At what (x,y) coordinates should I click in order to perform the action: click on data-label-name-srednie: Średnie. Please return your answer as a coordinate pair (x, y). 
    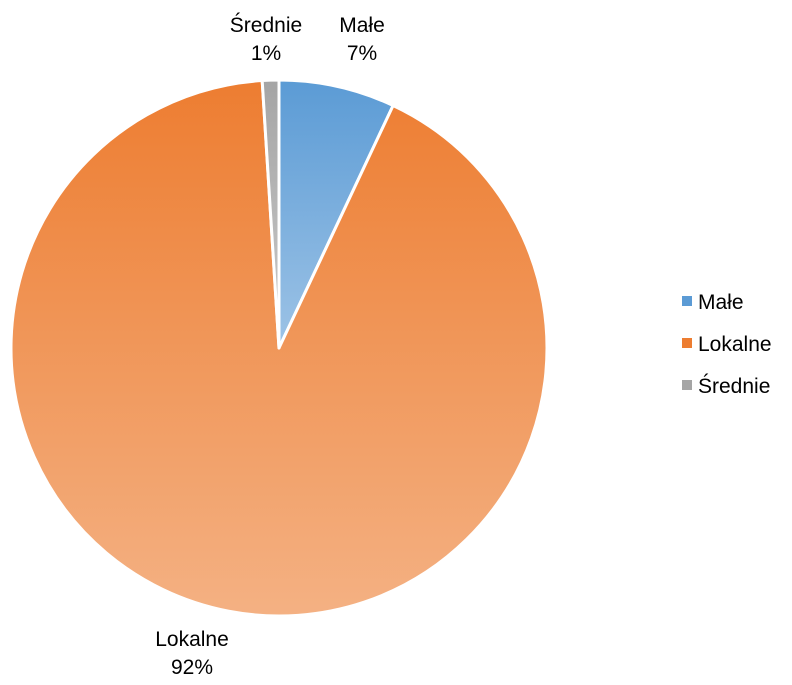
    Looking at the image, I should click on (266, 25).